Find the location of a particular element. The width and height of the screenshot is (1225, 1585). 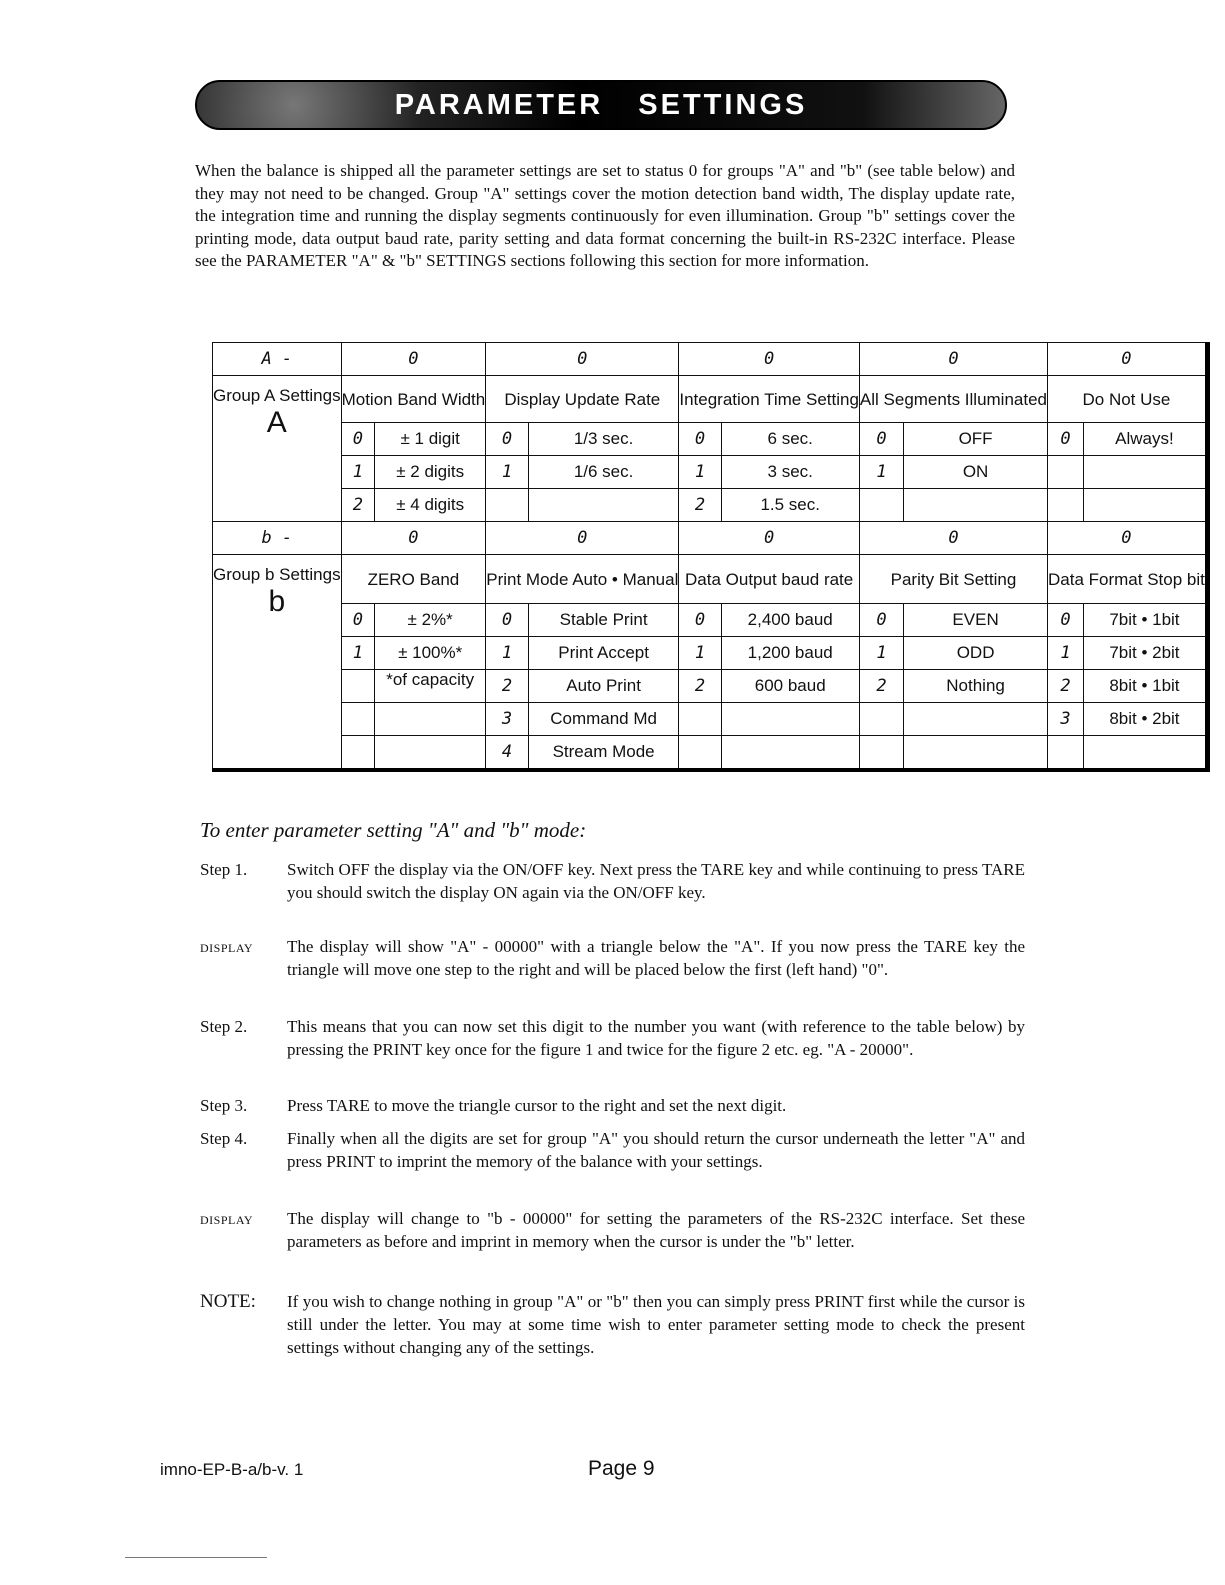

group-code: b - is located at coordinates (277, 538).